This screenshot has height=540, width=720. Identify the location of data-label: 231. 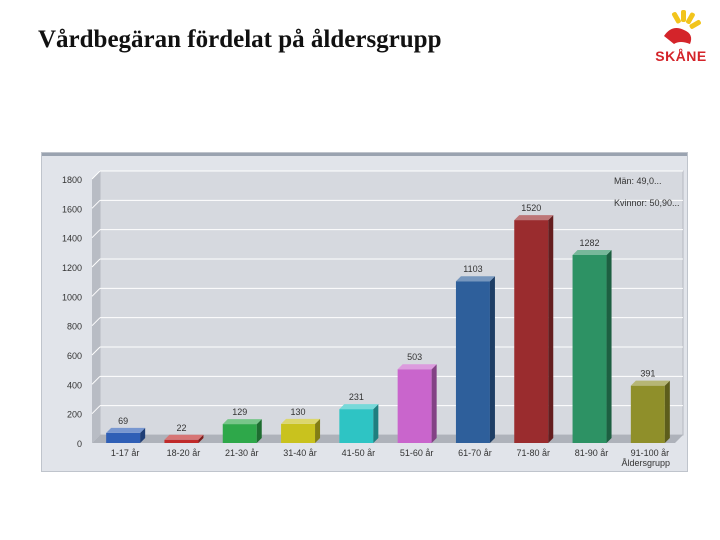
(356, 397).